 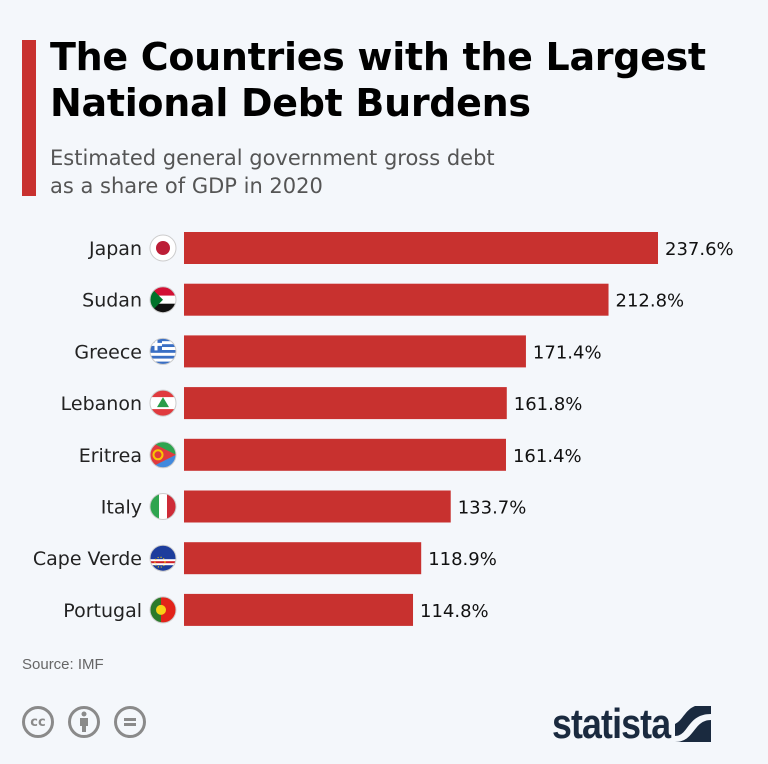 I want to click on sudan-flag-icon, so click(x=163, y=299).